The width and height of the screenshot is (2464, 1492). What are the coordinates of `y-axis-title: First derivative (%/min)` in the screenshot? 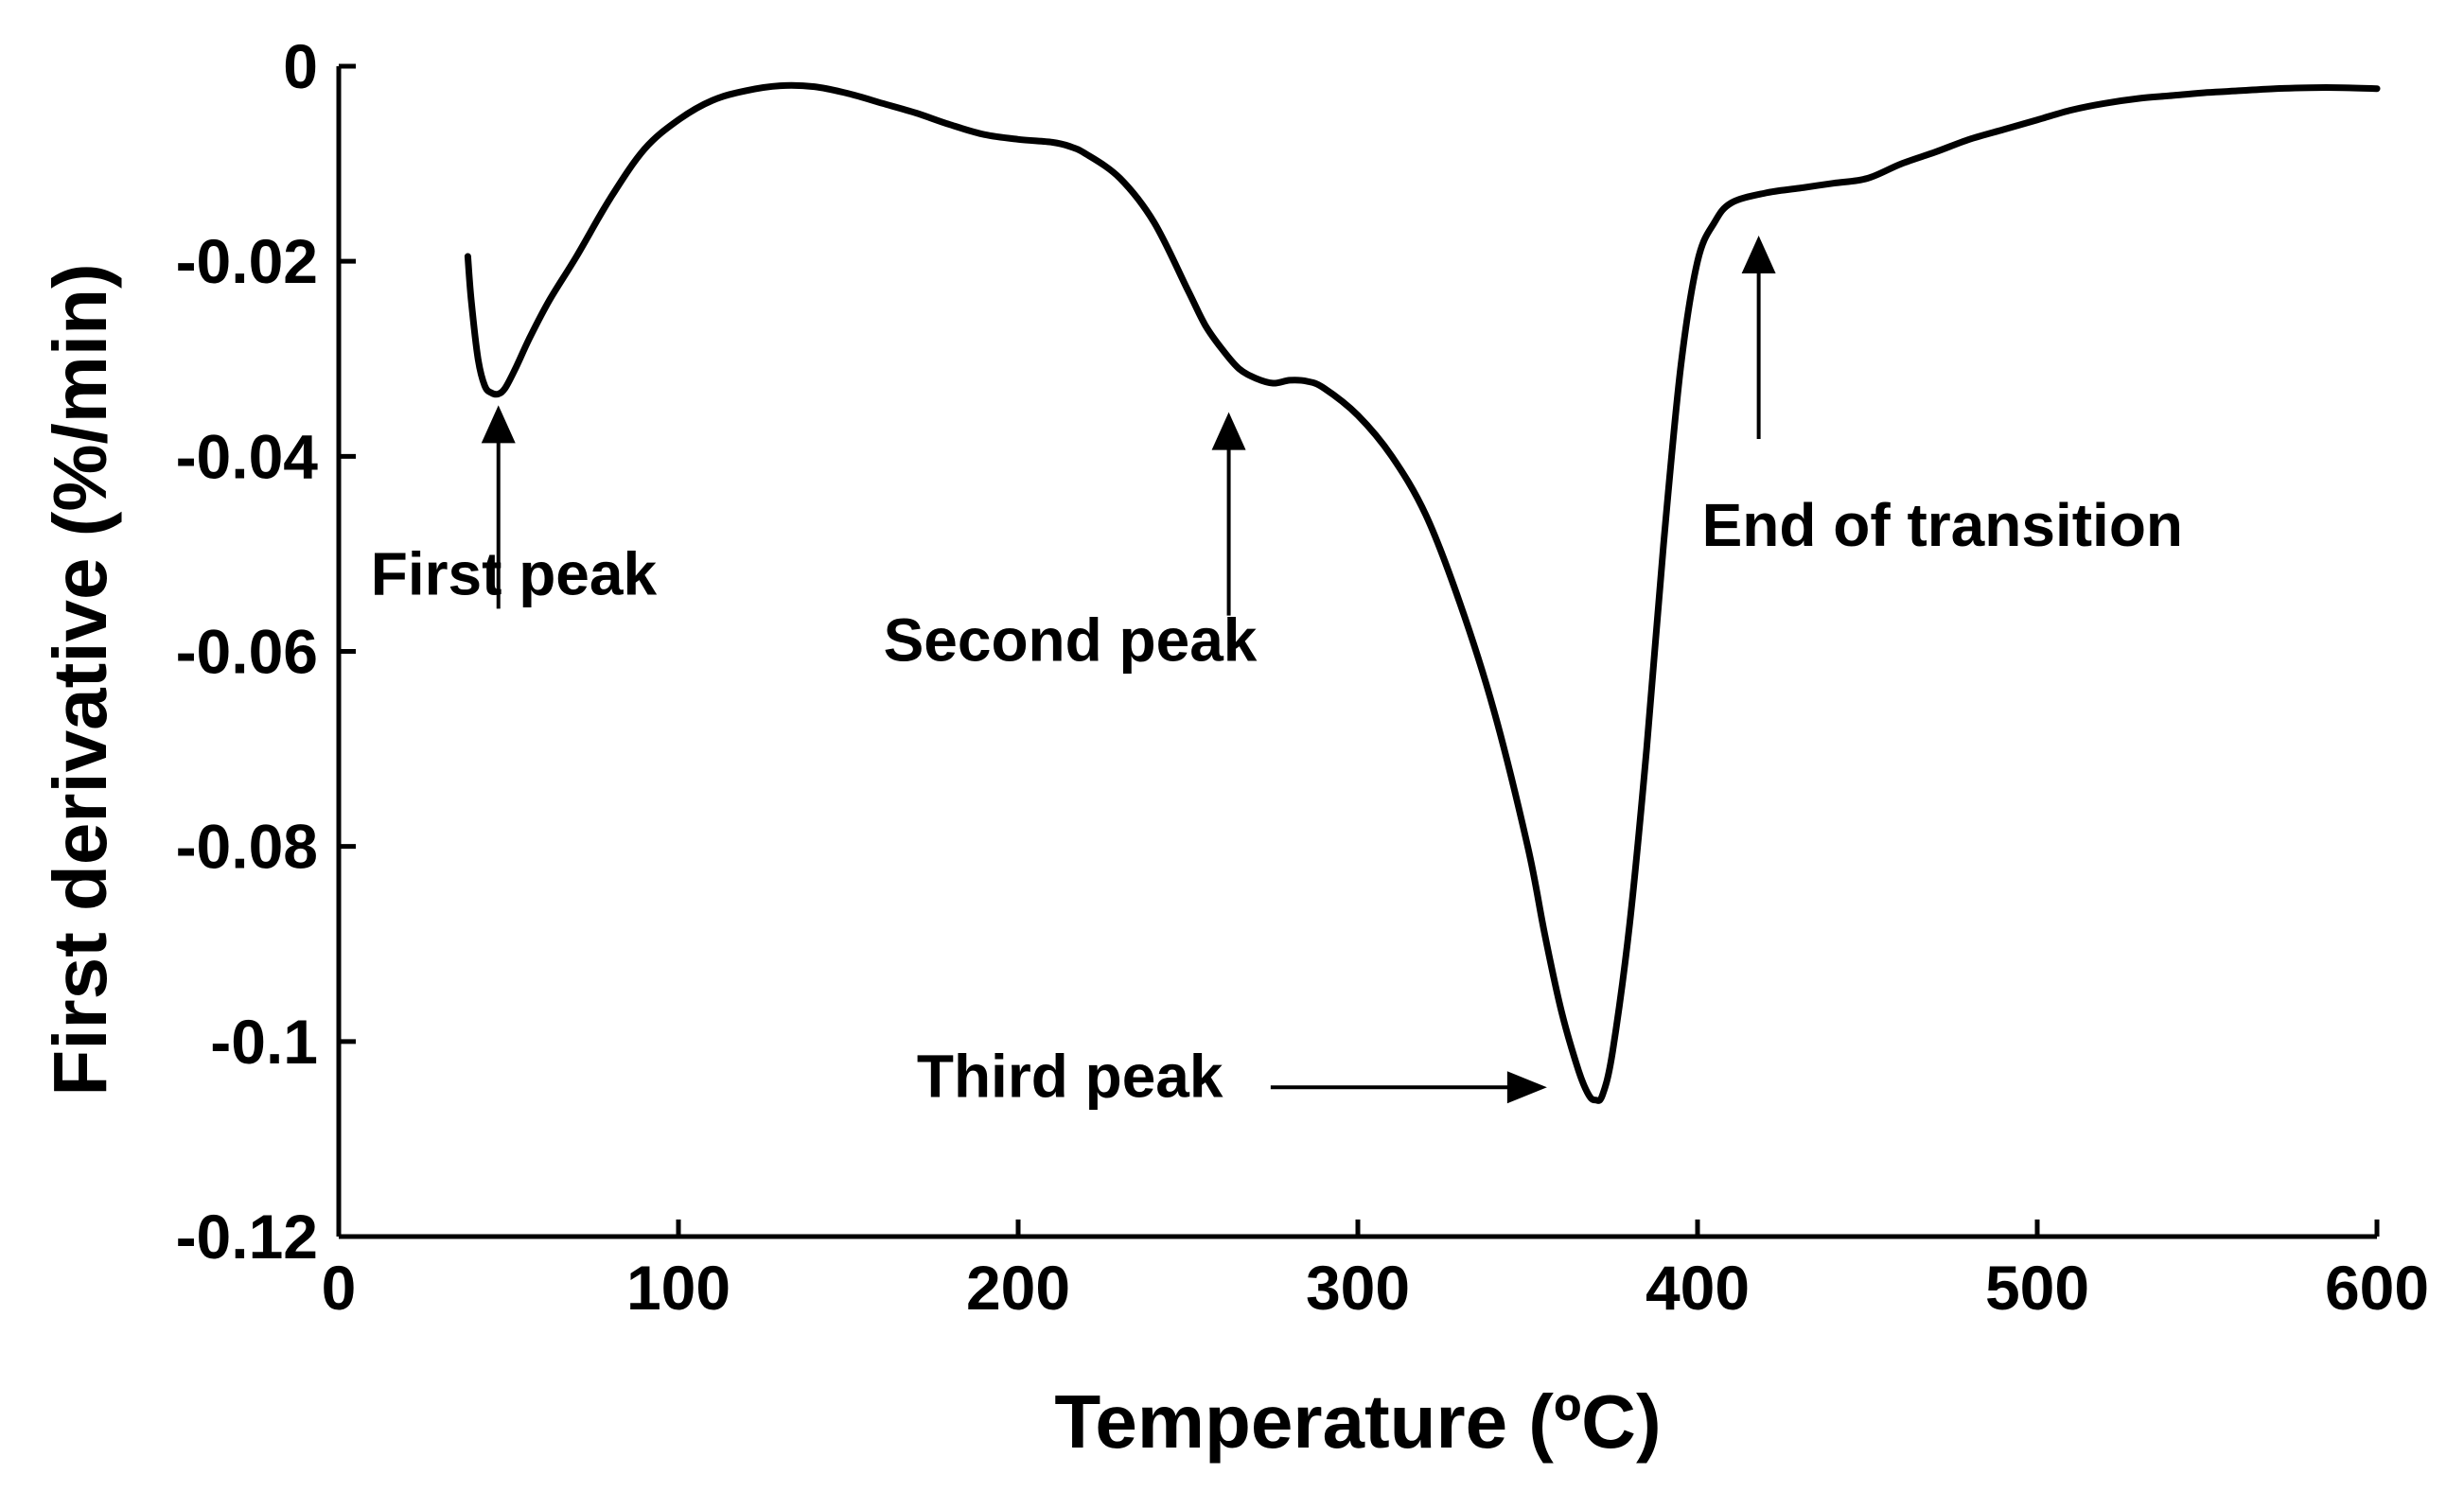 It's located at (80, 680).